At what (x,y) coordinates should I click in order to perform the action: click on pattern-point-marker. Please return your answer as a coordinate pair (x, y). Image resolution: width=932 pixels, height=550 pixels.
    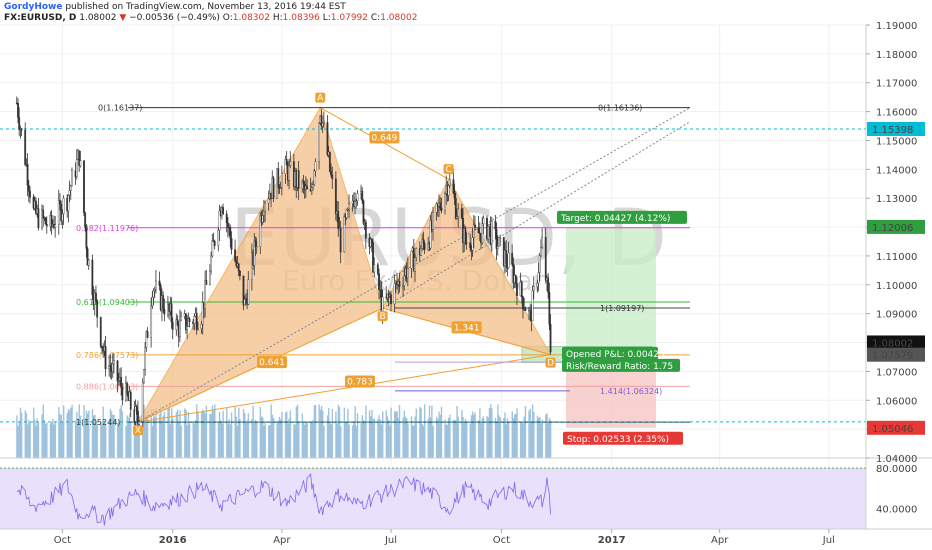
    Looking at the image, I should click on (382, 316).